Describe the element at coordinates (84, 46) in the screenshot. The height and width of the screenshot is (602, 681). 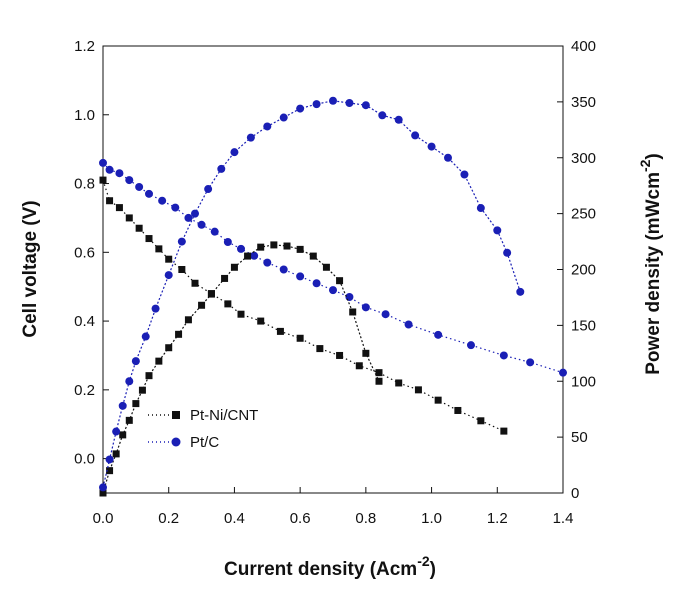
I see `y-left-tick-label: 1.2` at that location.